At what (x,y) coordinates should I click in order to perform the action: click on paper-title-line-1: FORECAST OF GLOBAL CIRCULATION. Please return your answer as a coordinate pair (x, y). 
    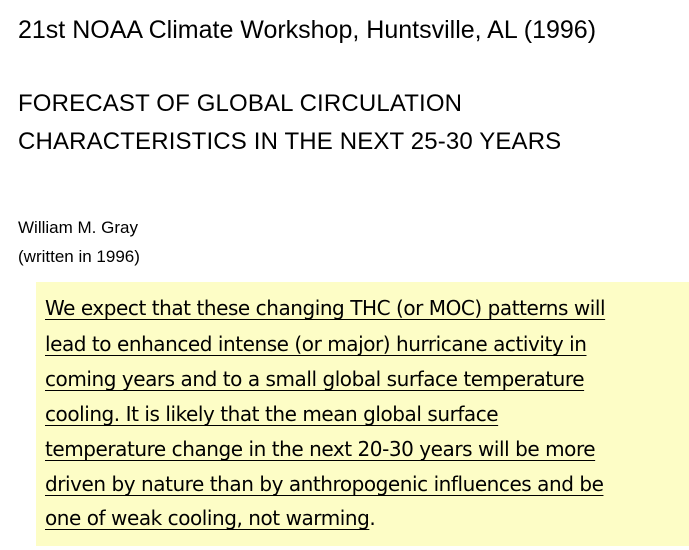
    Looking at the image, I should click on (240, 103).